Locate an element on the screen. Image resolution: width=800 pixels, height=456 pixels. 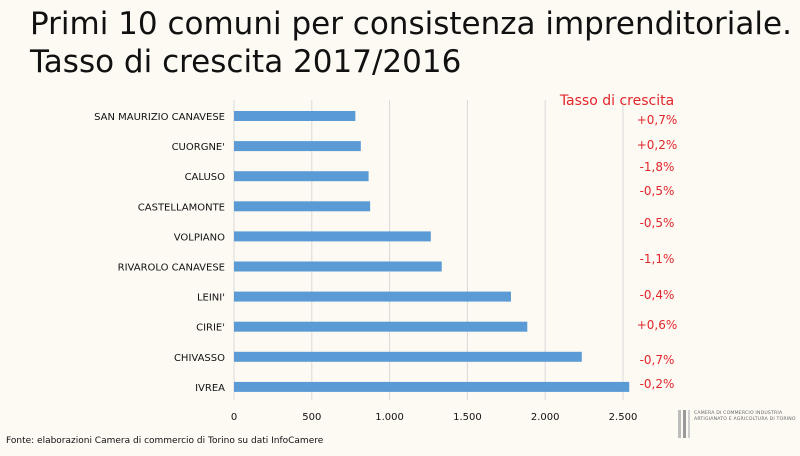
logo-mark-icon is located at coordinates (684, 424).